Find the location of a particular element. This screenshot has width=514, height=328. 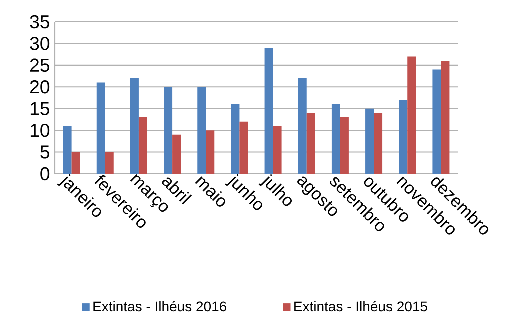

y-tick-label: 5 is located at coordinates (45, 152).